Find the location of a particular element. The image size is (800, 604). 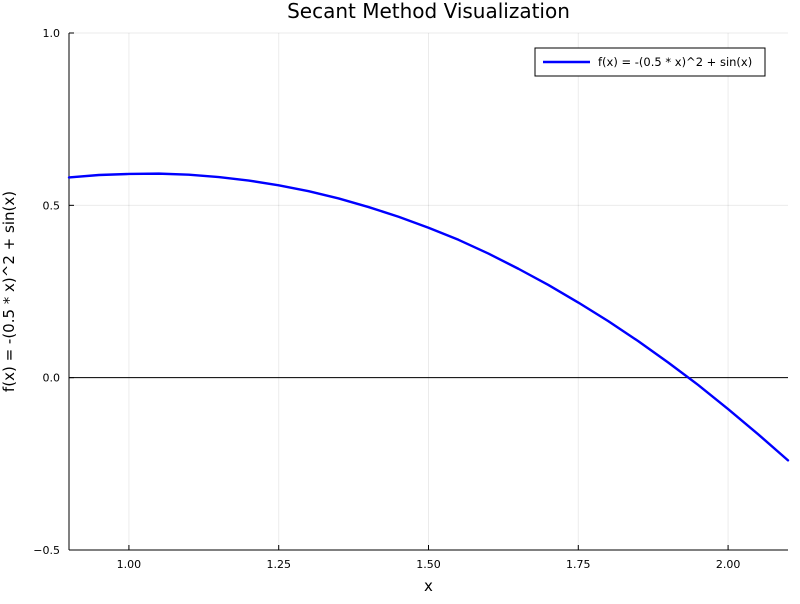

x-tick-label: 1.50 is located at coordinates (428, 564).